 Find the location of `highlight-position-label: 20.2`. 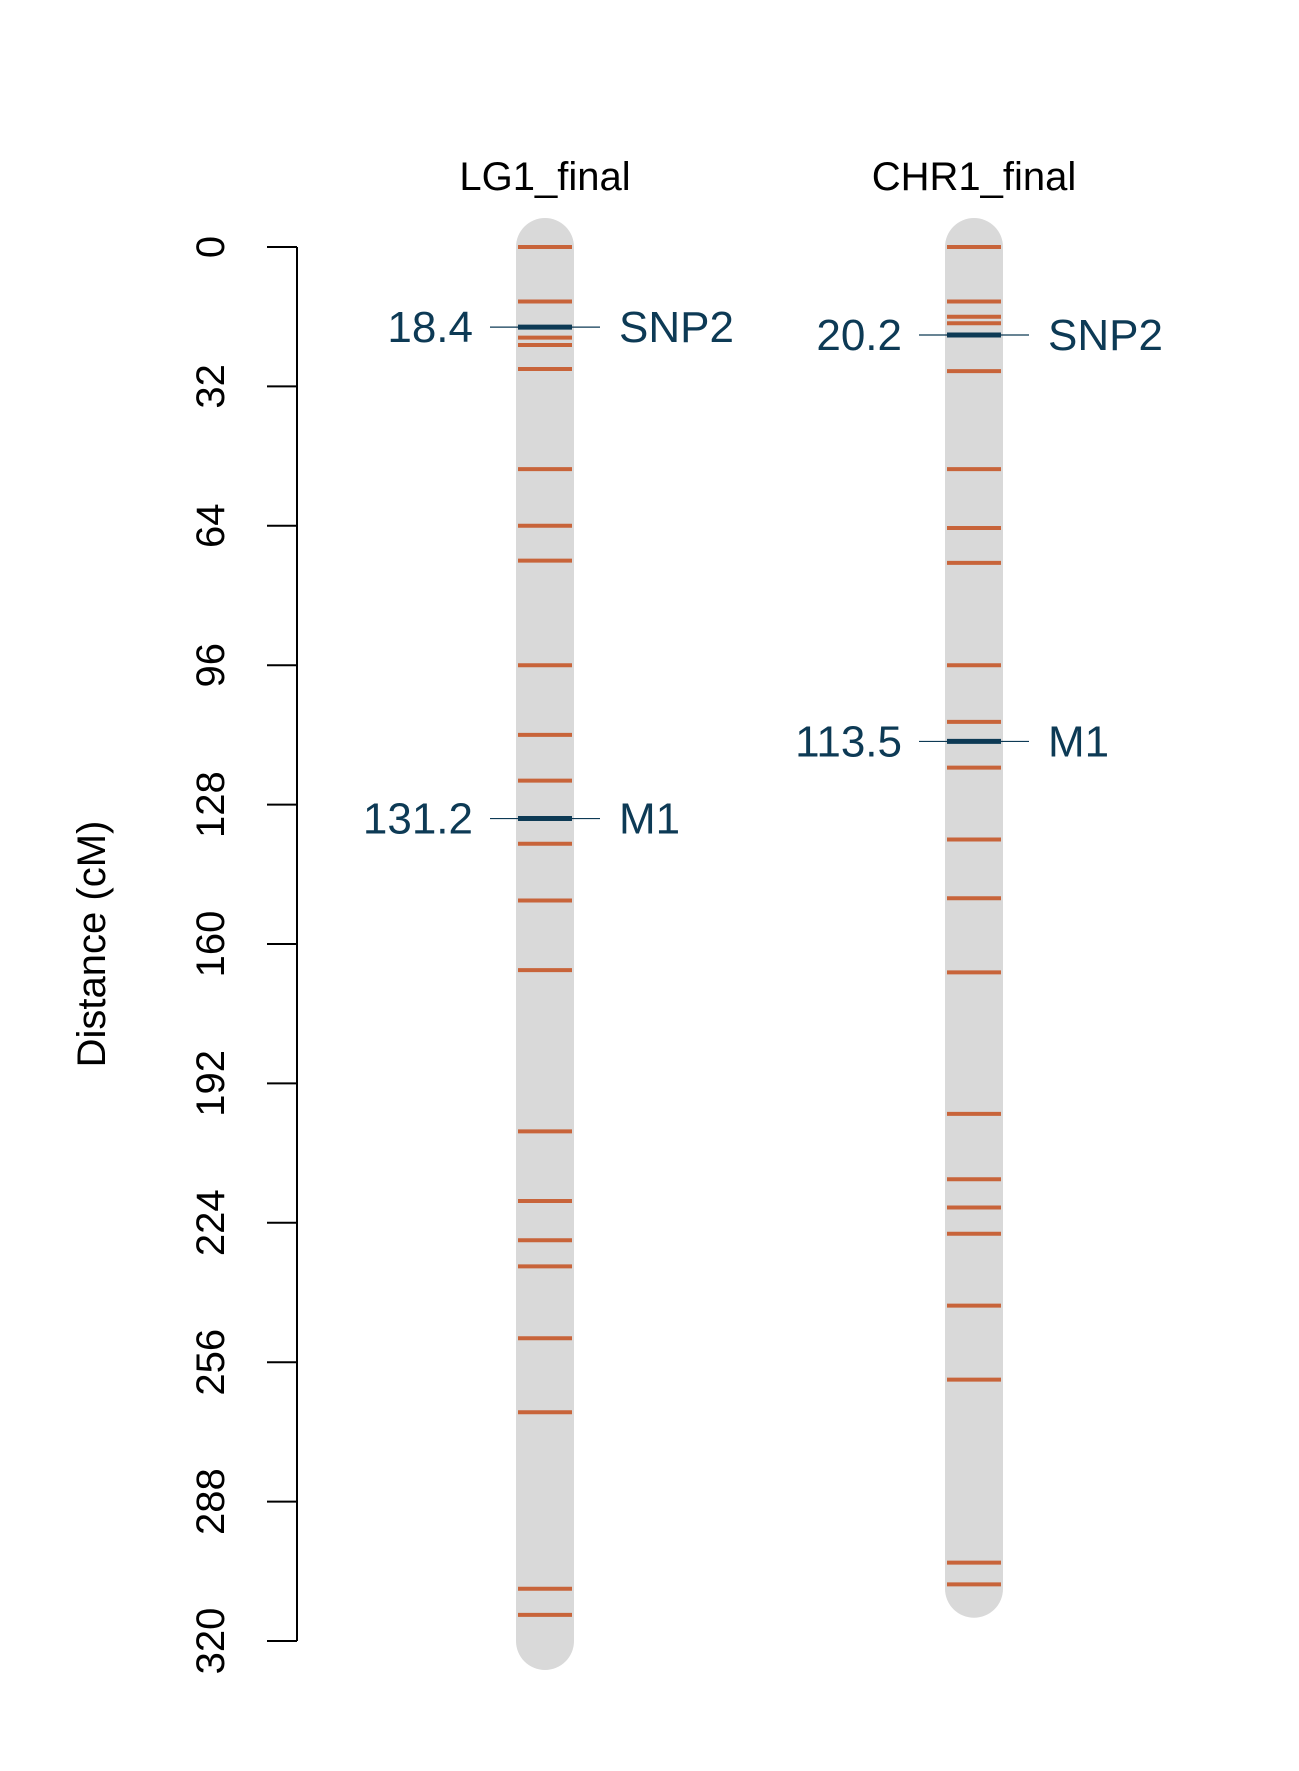

highlight-position-label: 20.2 is located at coordinates (859, 335).